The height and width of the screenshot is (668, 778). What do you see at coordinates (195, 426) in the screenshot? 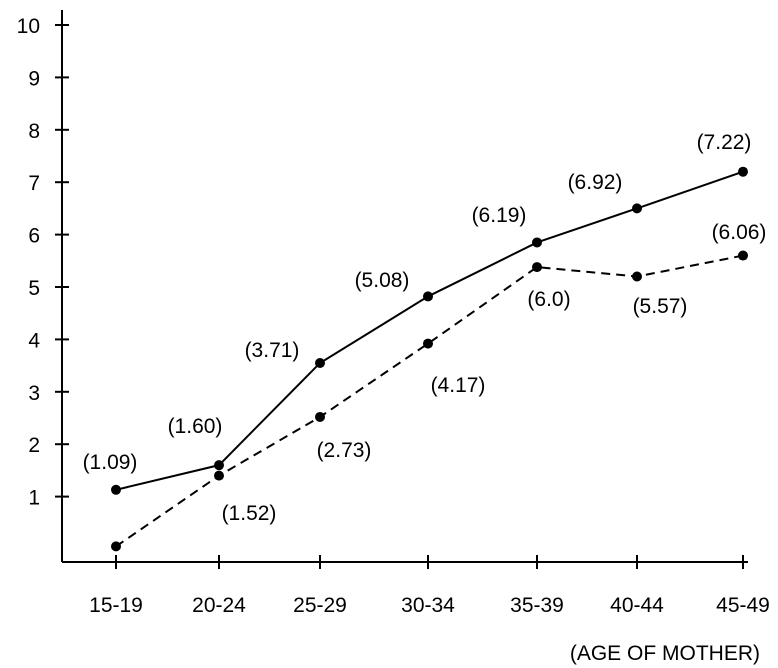
I see `solid-series-data-label: (1.60)` at bounding box center [195, 426].